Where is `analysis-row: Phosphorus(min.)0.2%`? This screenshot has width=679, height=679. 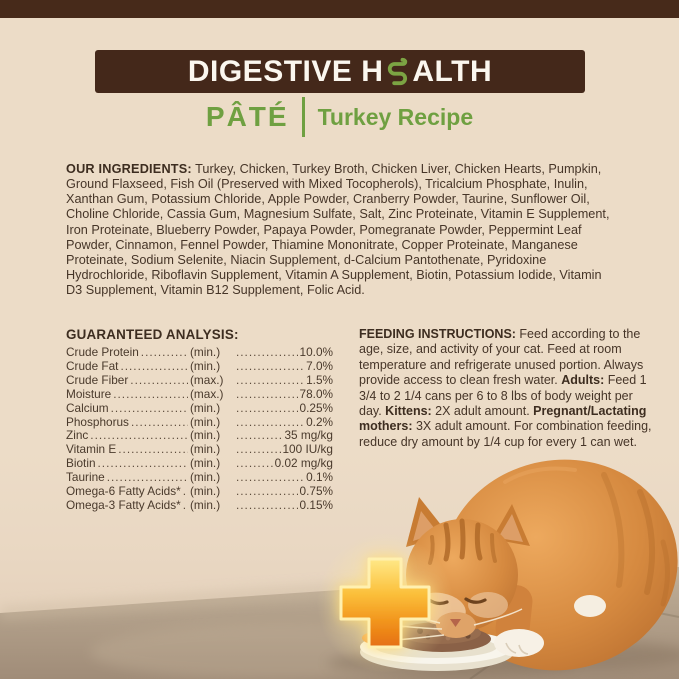 analysis-row: Phosphorus(min.)0.2% is located at coordinates (199, 422).